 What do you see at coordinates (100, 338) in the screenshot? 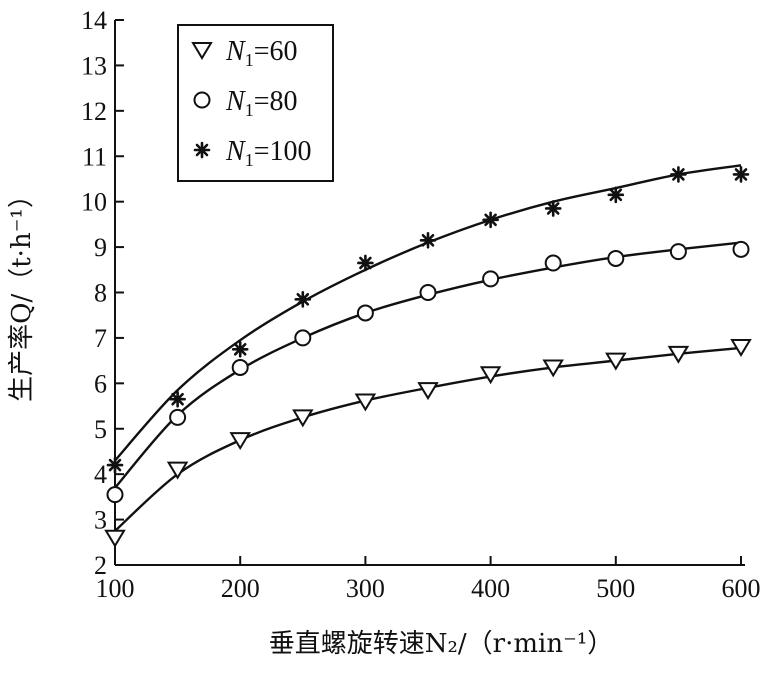
I see `y-tick-label: 7` at bounding box center [100, 338].